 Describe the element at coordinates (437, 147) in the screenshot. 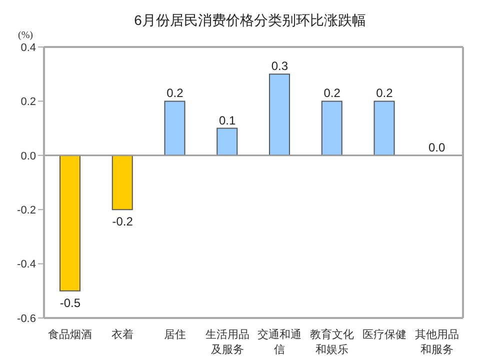

I see `data-label: 0.0` at that location.